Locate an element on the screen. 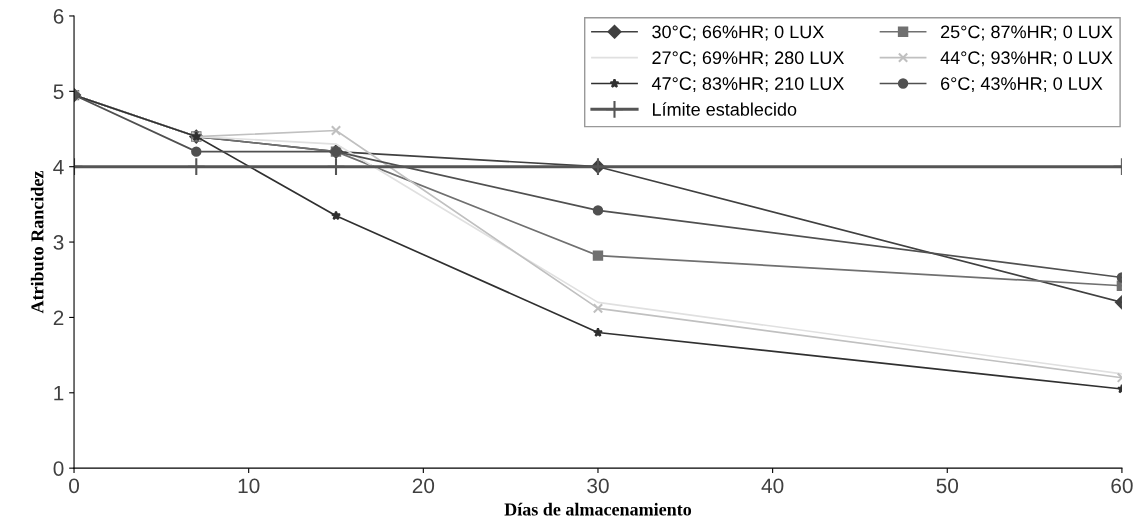 The height and width of the screenshot is (532, 1139). y-tick-label: 0 is located at coordinates (58, 468).